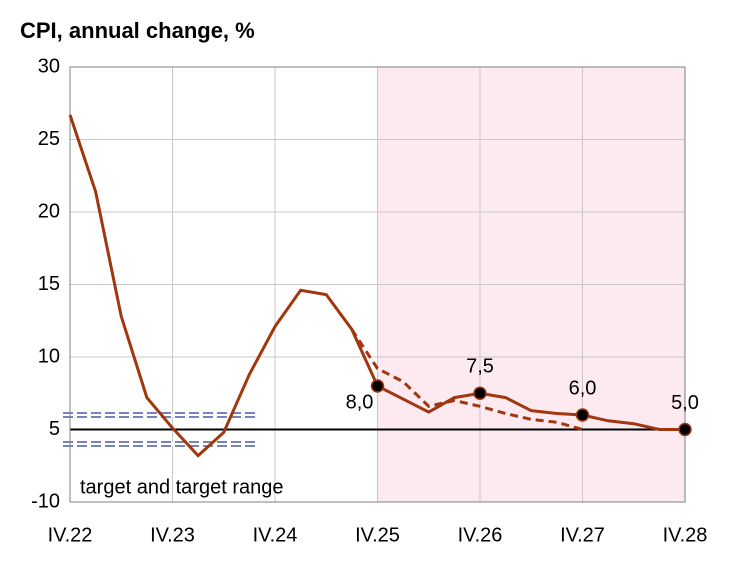 This screenshot has height=568, width=731. What do you see at coordinates (583, 388) in the screenshot?
I see `data-label: 6,0` at bounding box center [583, 388].